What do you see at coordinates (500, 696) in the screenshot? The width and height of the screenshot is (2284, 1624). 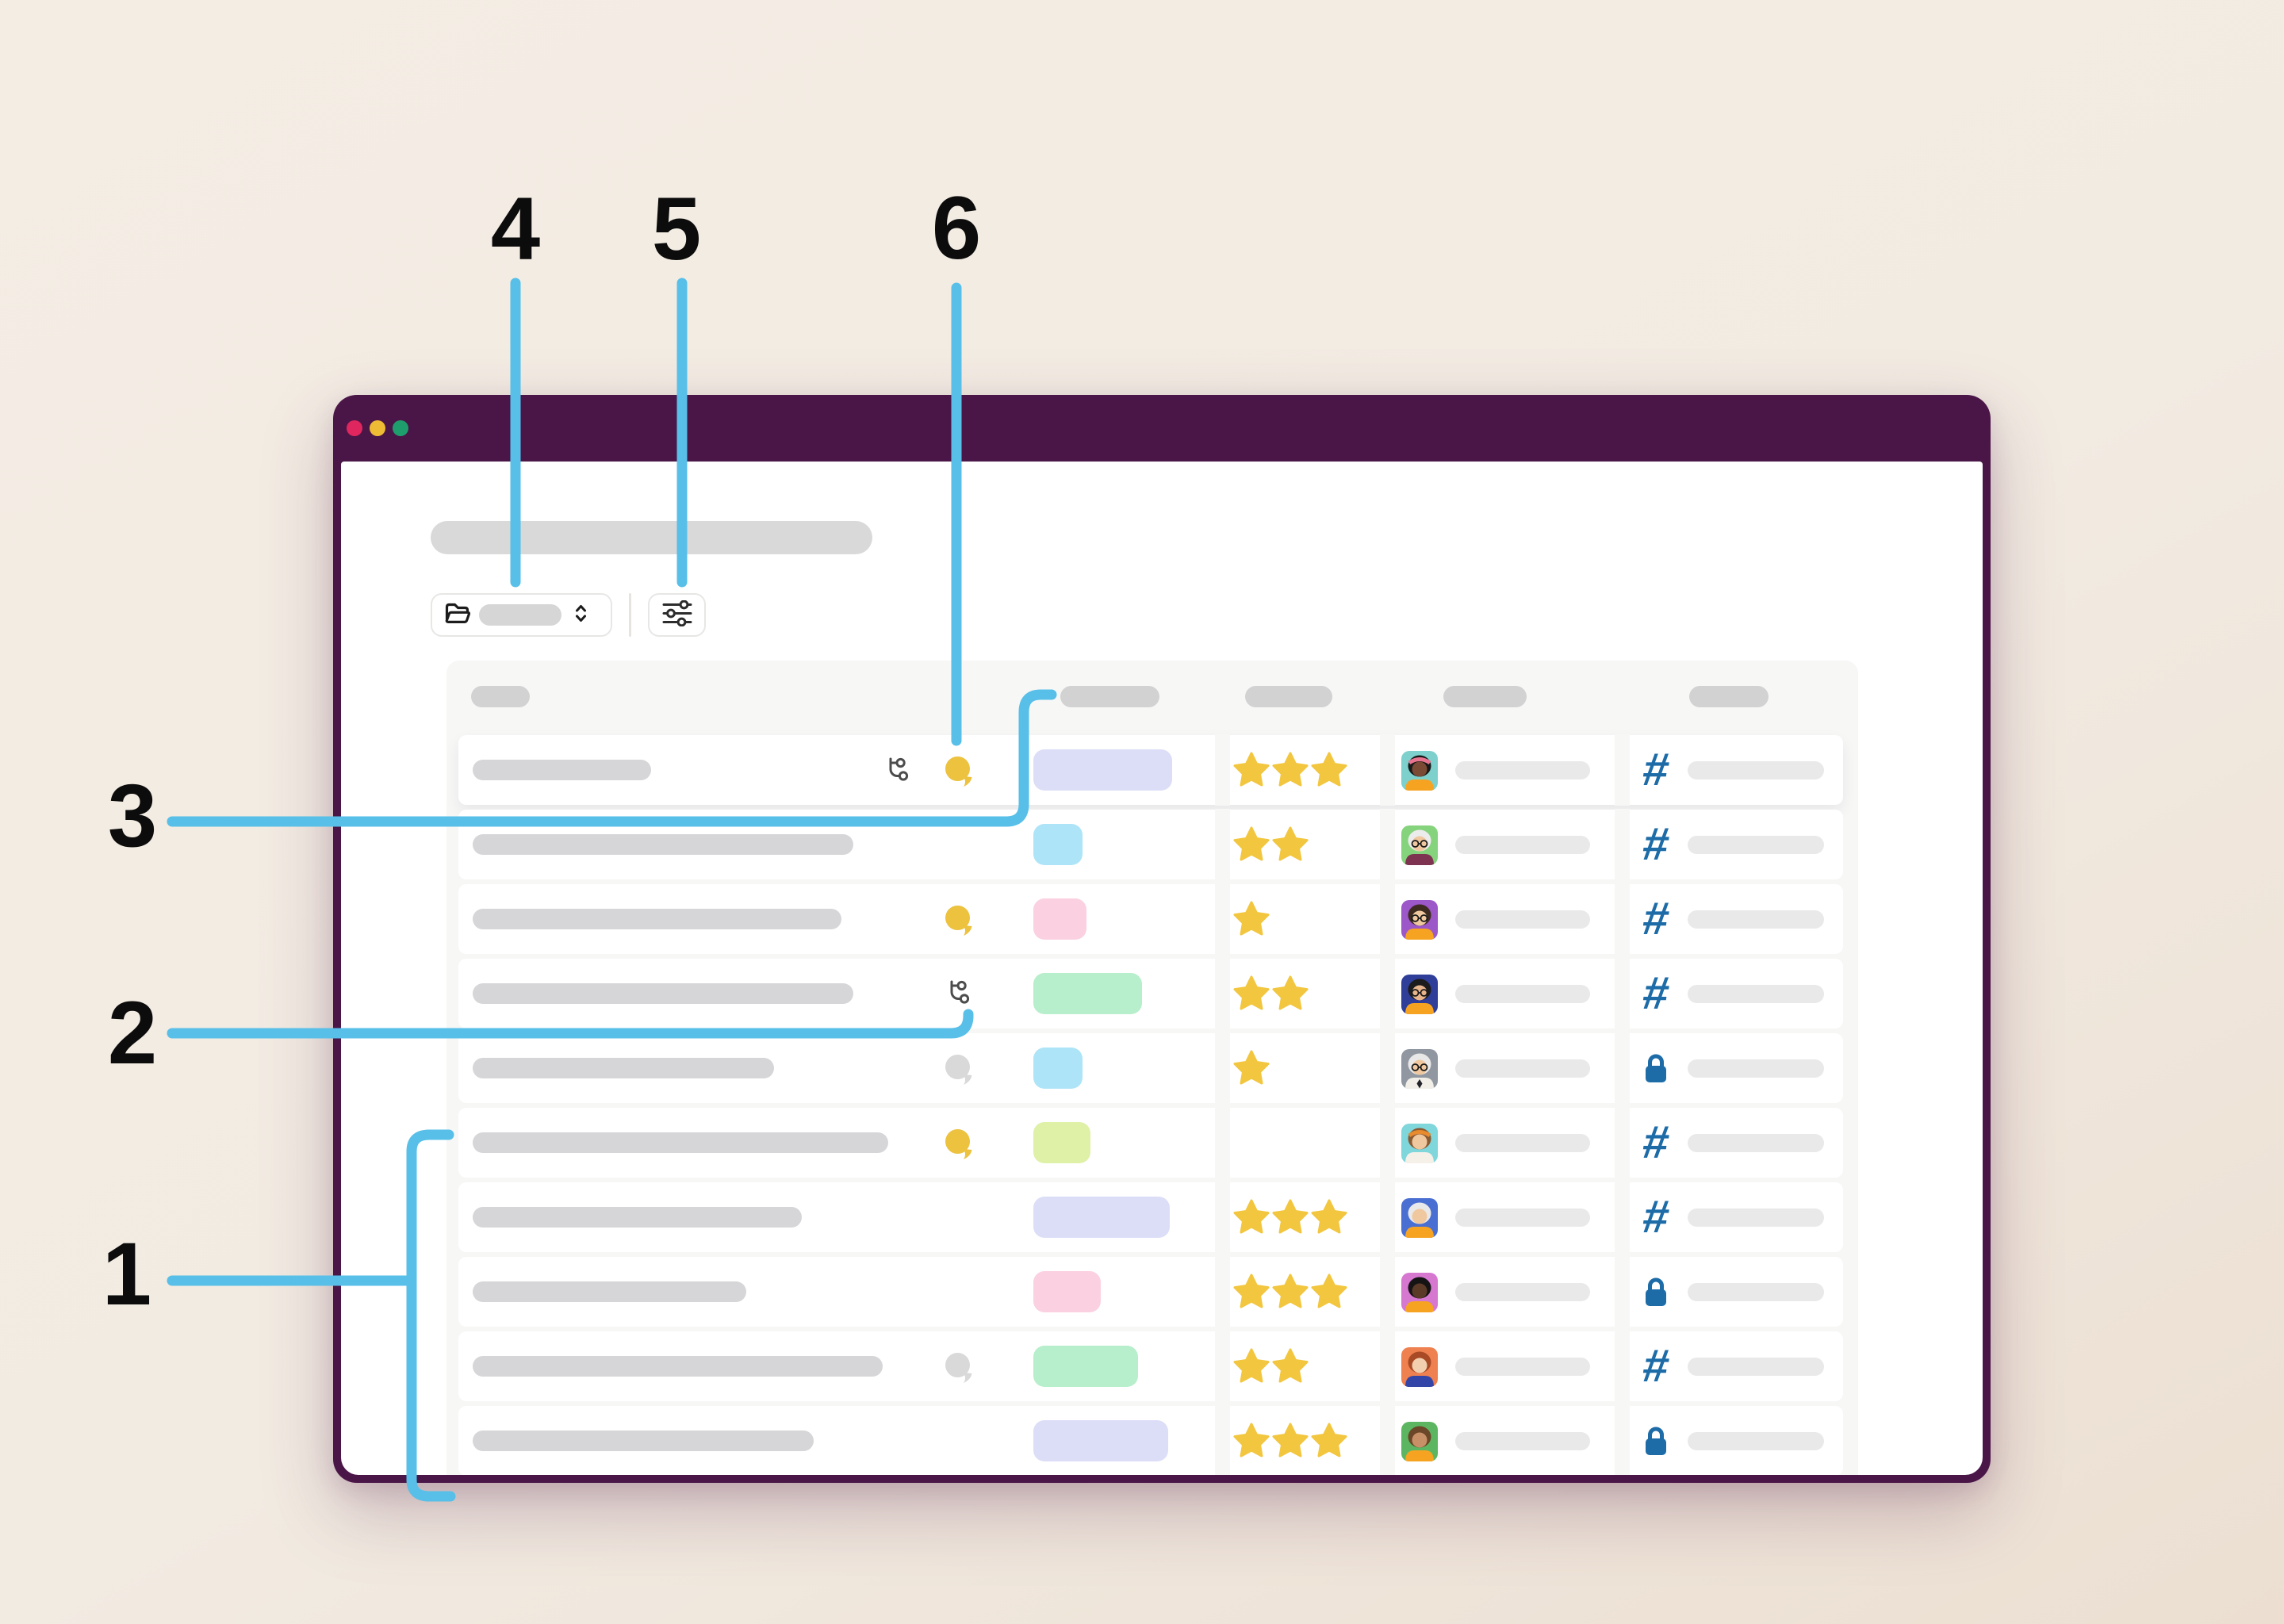 I see `name-column-header` at bounding box center [500, 696].